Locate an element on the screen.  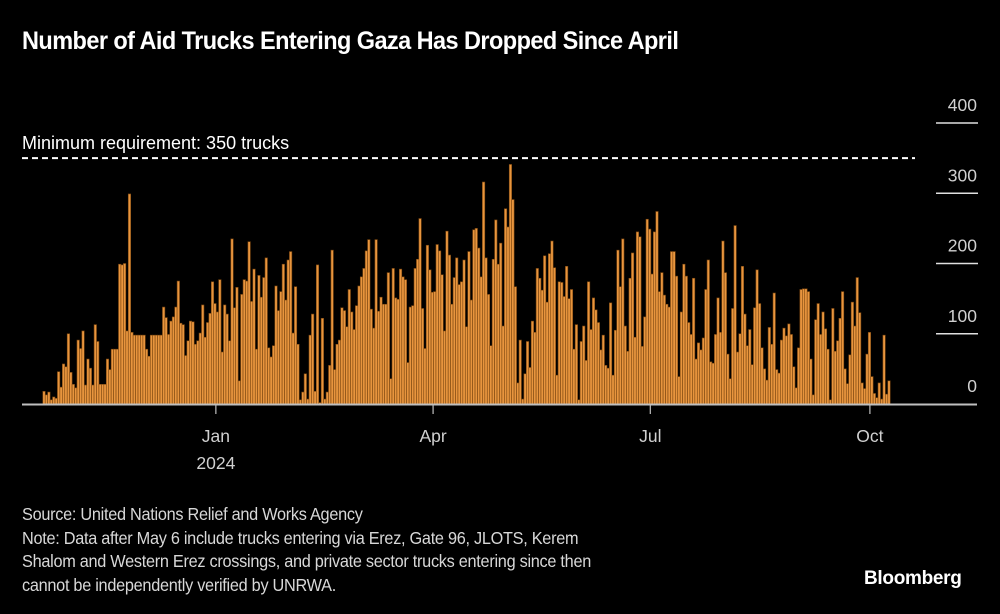
bloomberg-logo: Bloomberg is located at coordinates (913, 578).